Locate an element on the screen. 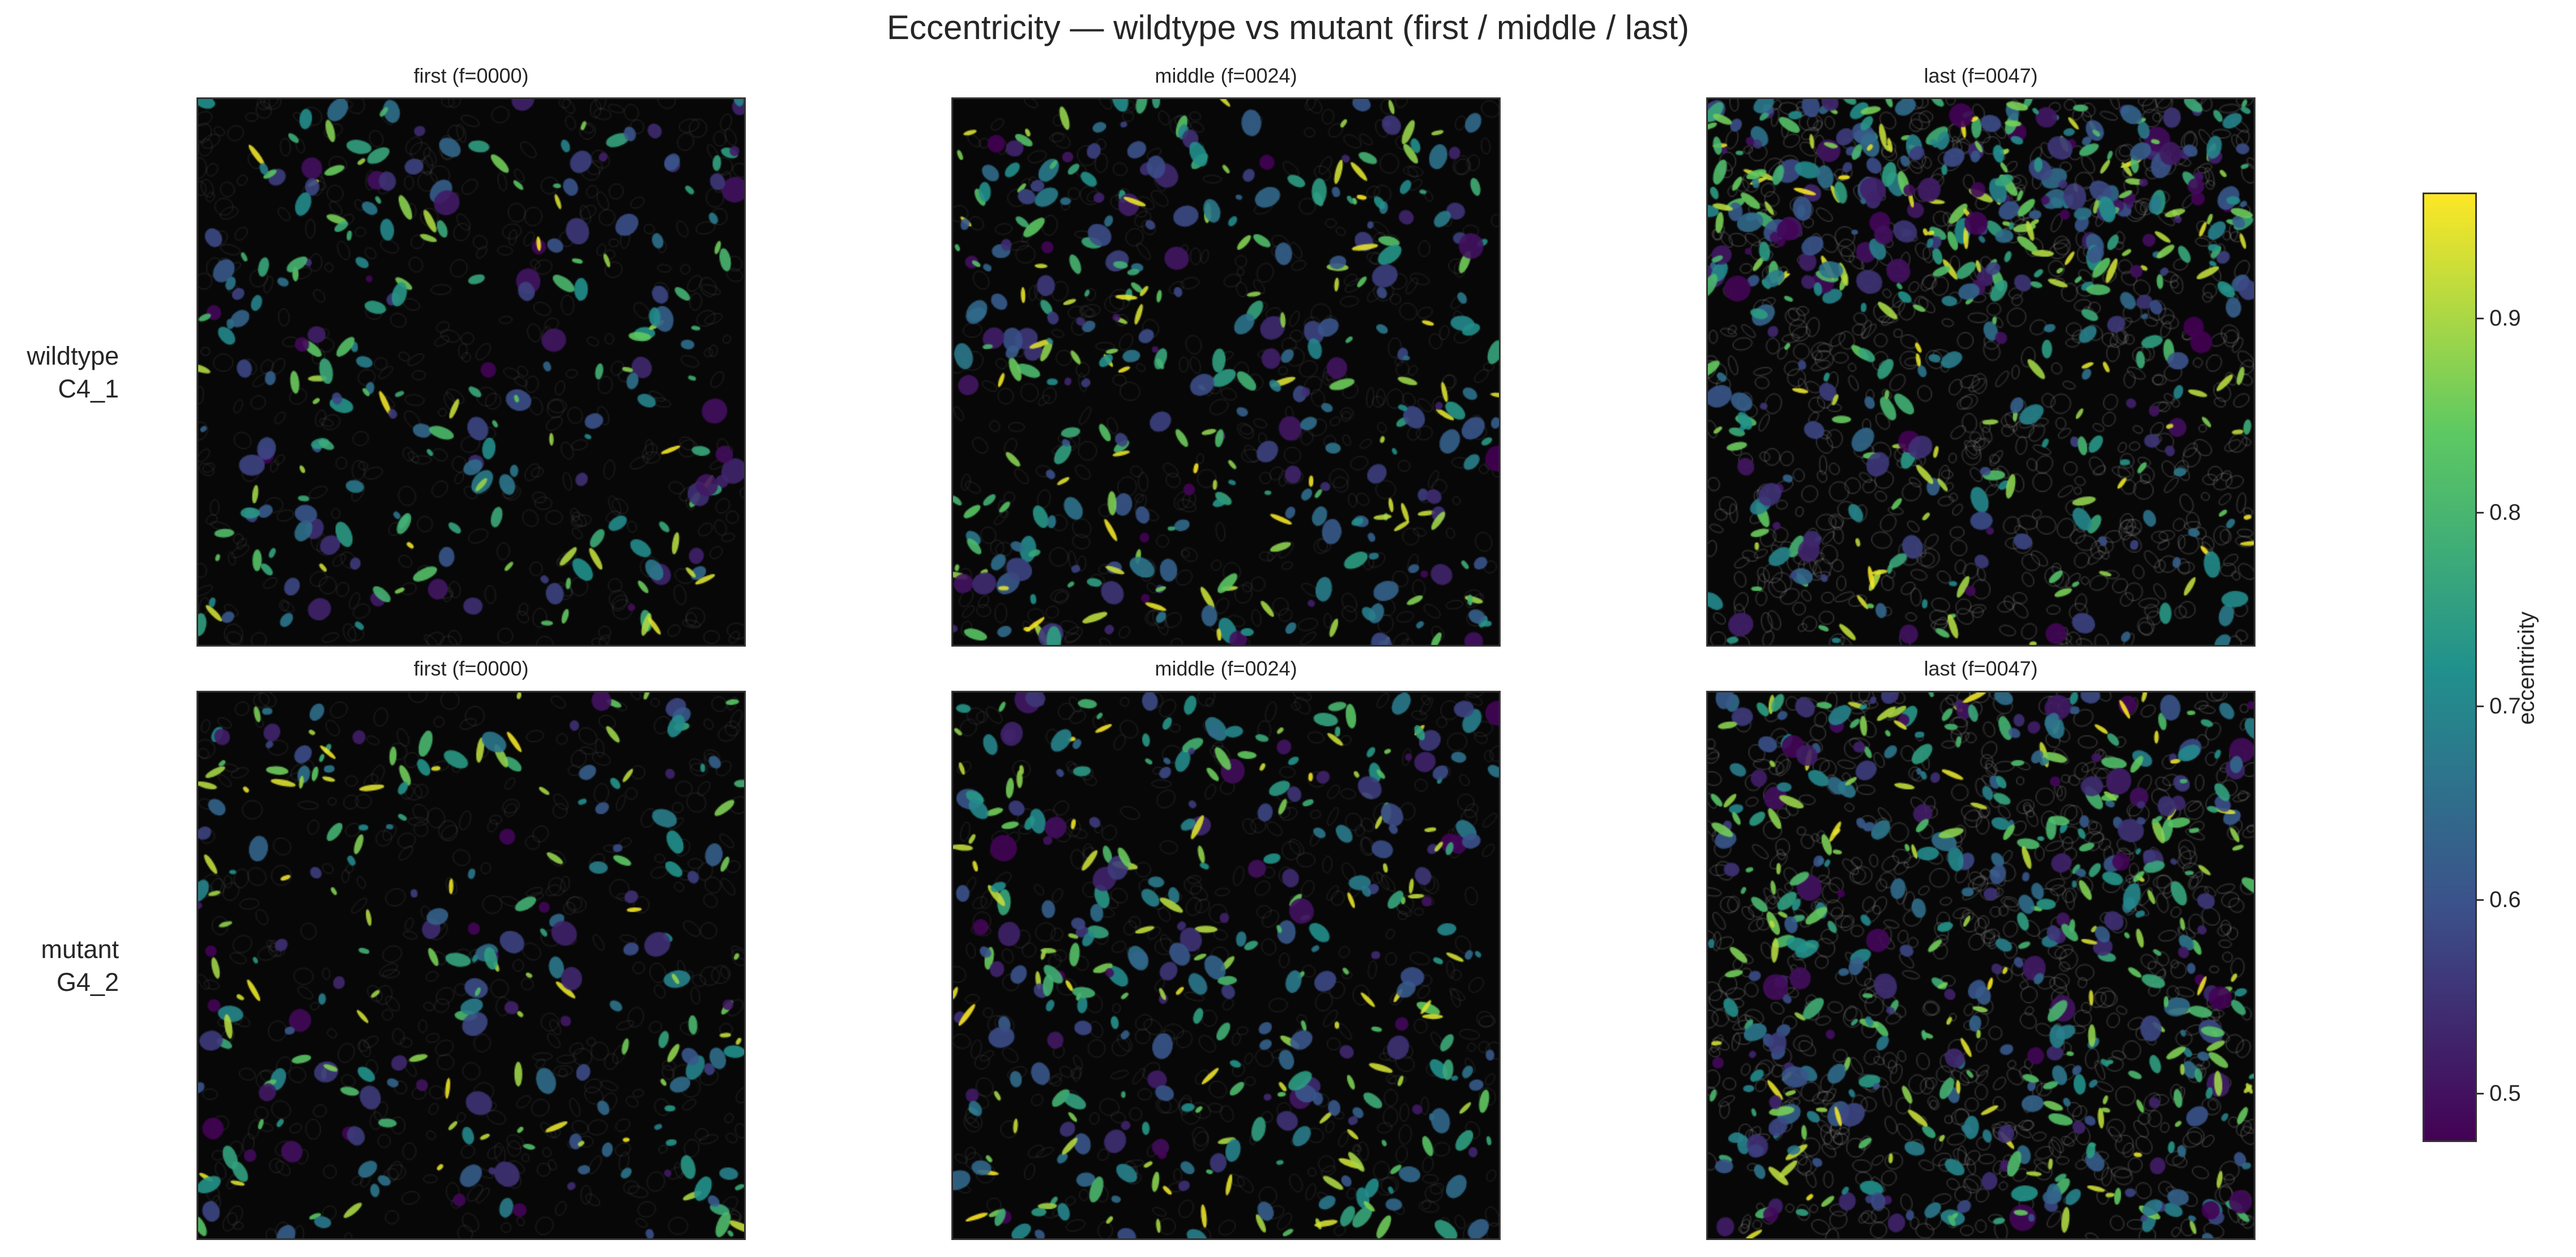  panel-mutant-middle is located at coordinates (1226, 965).